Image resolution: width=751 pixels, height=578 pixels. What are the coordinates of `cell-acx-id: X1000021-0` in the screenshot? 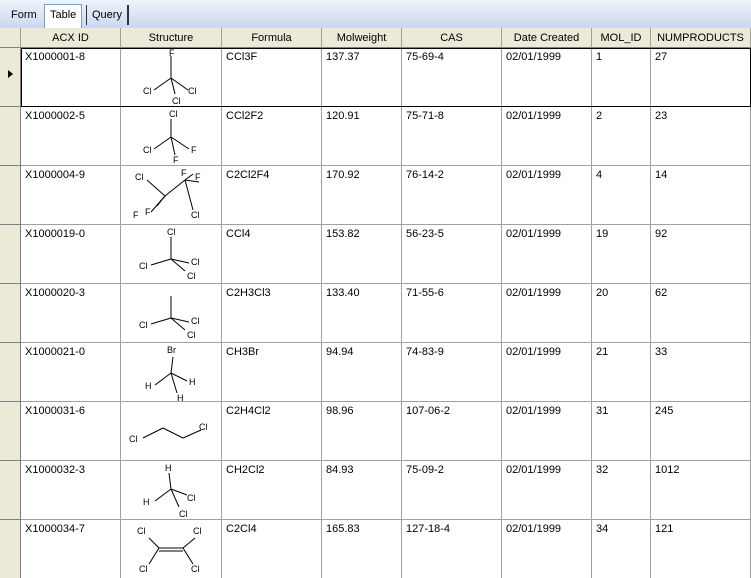 It's located at (71, 372).